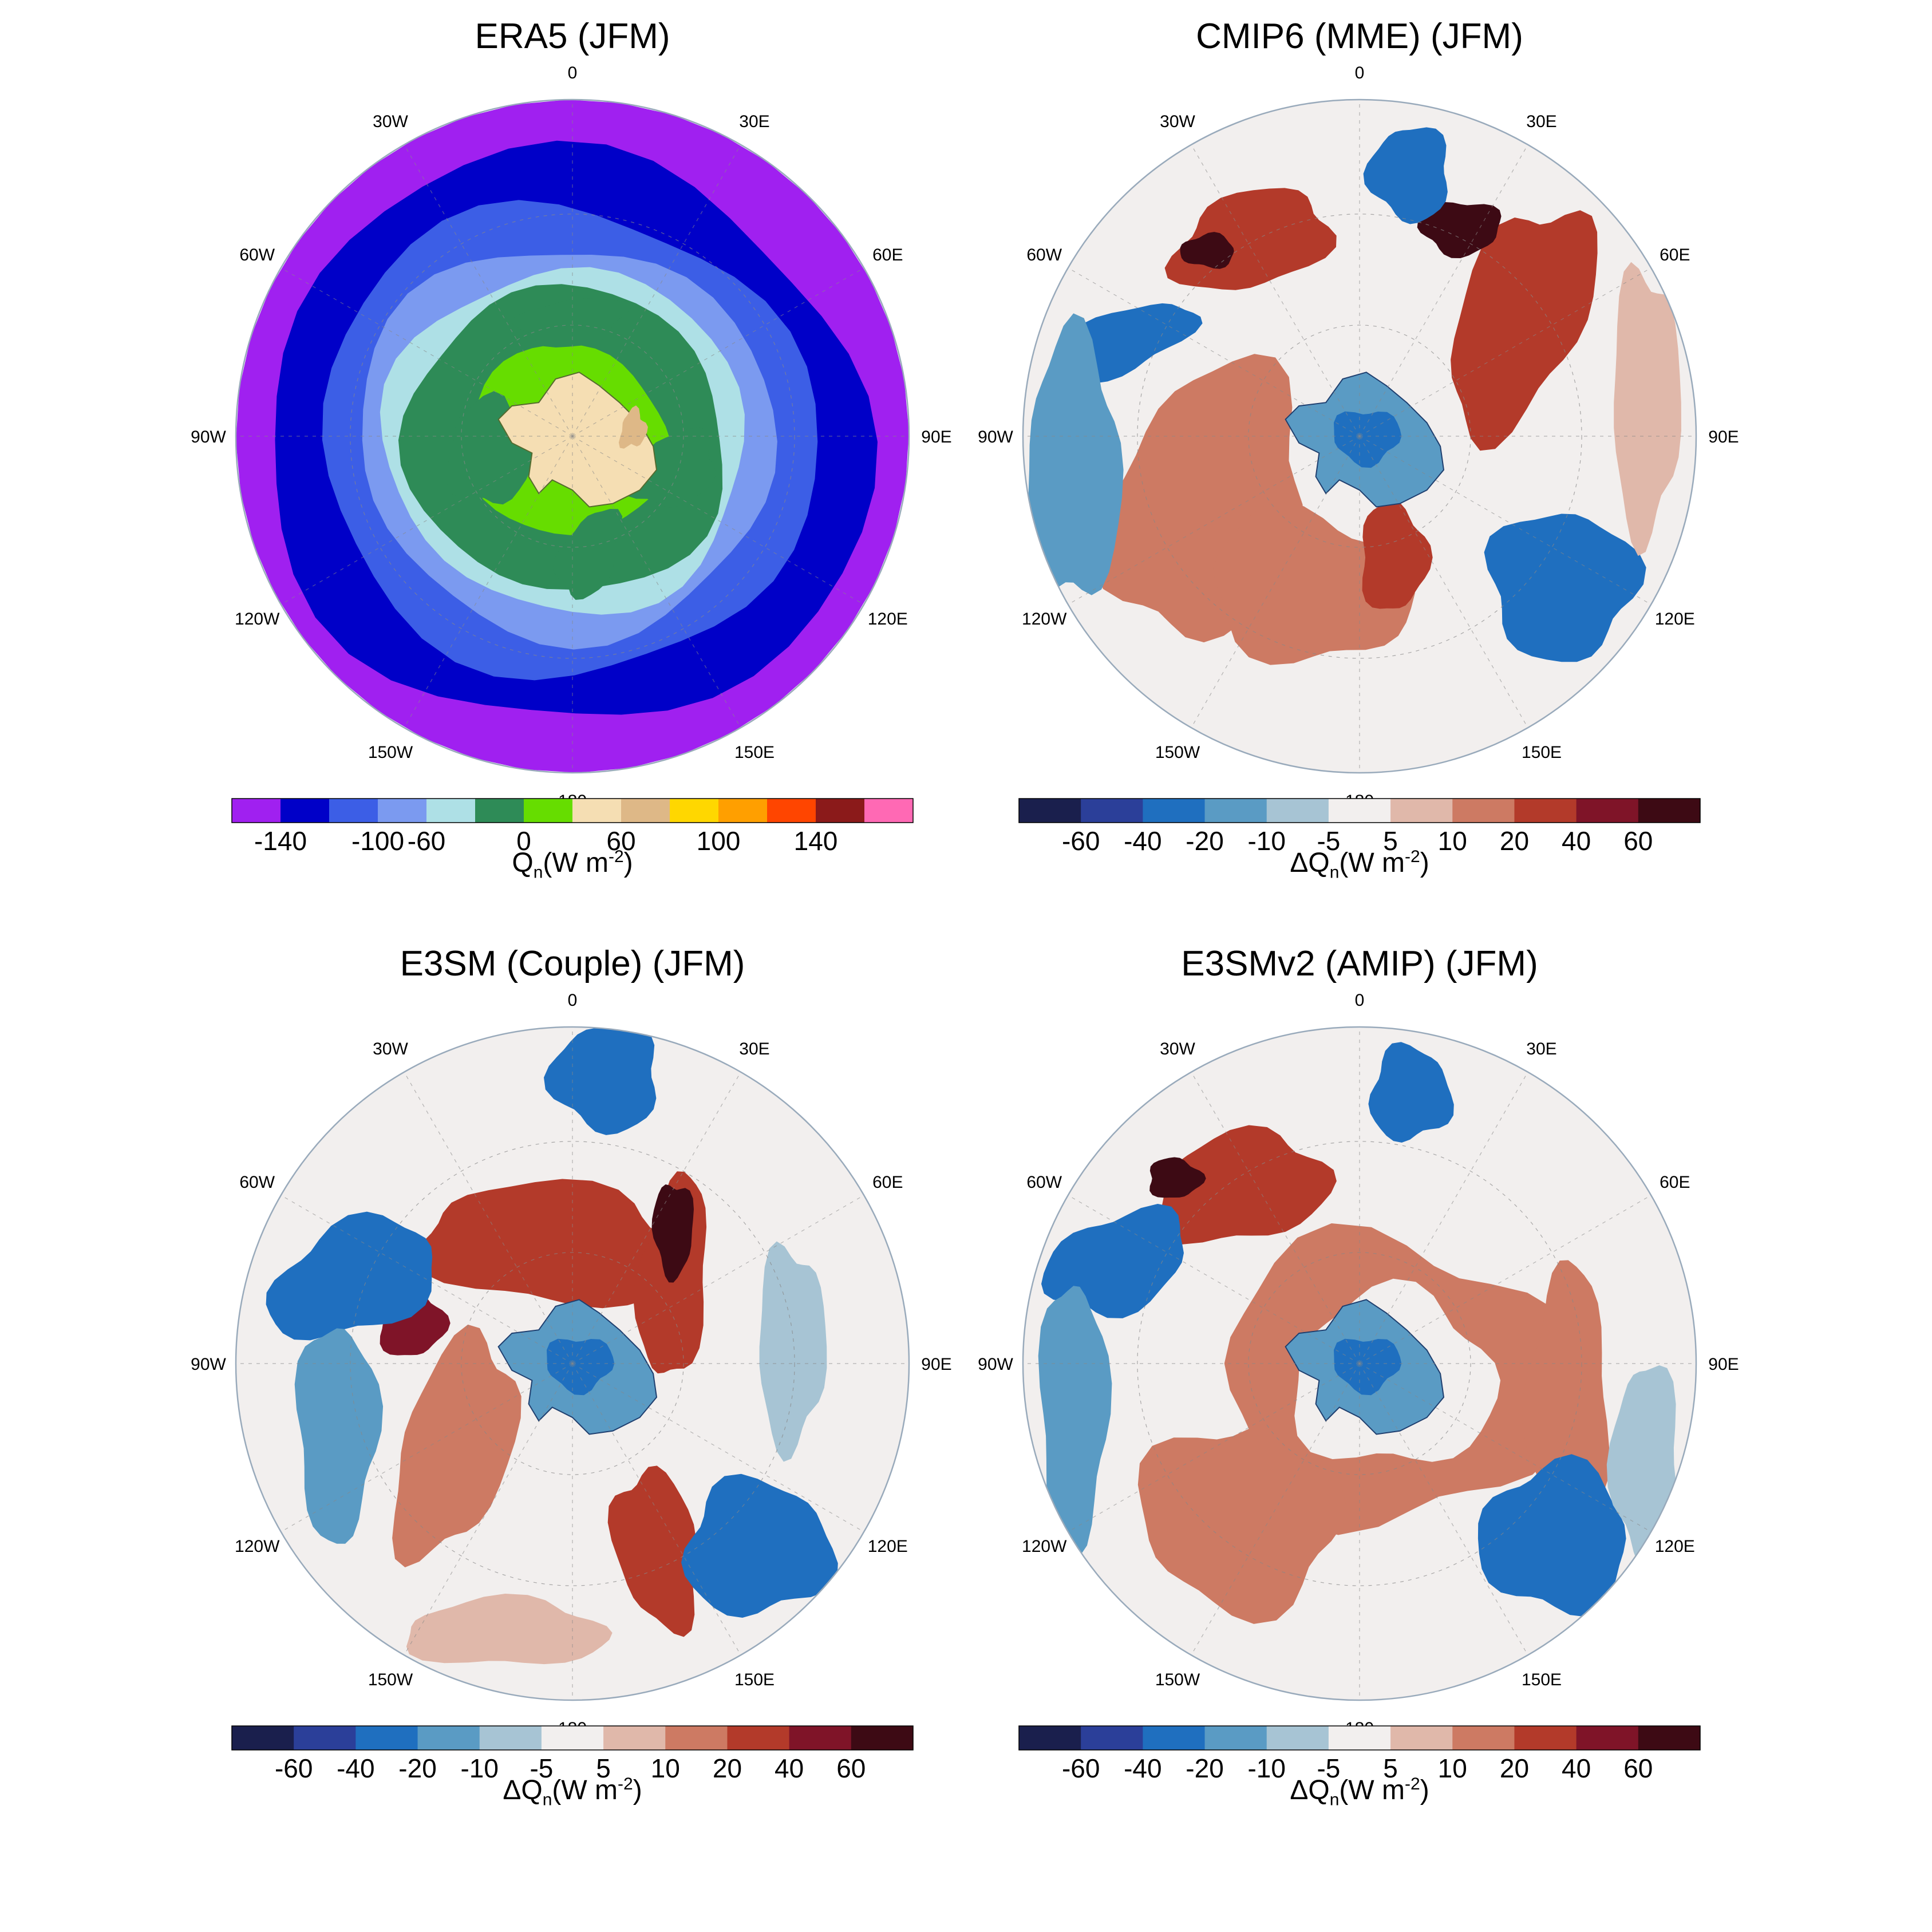  I want to click on cb-title-sub: n, so click(538, 872).